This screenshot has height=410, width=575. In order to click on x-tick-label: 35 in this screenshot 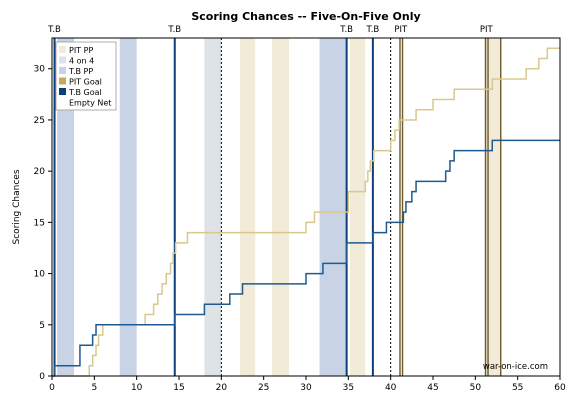, I will do `click(348, 388)`.